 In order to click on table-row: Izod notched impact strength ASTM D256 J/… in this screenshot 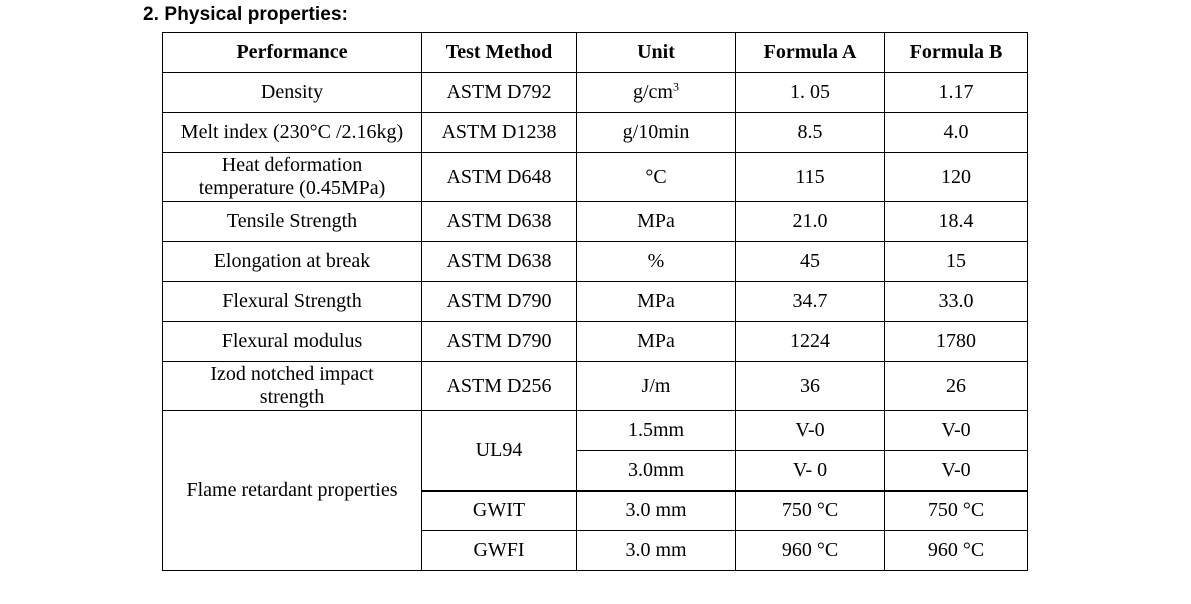, I will do `click(595, 386)`.